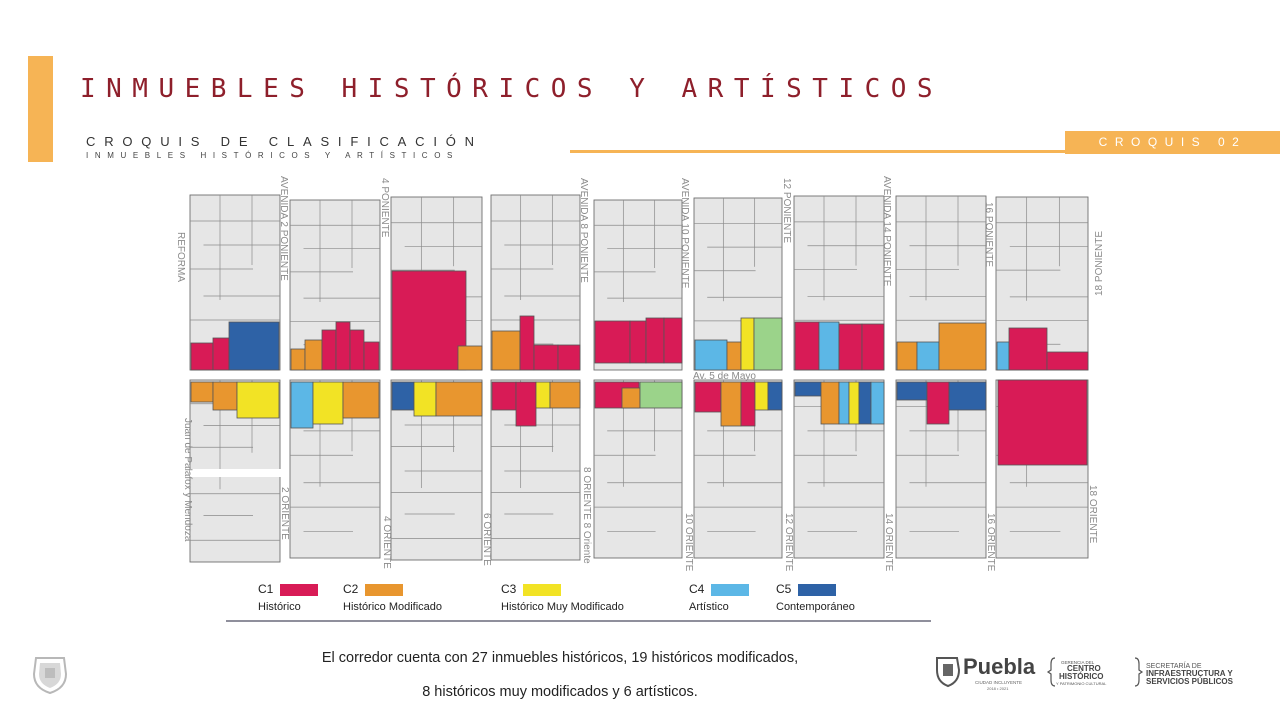 Image resolution: width=1280 pixels, height=720 pixels. What do you see at coordinates (1078, 662) in the screenshot?
I see `centro-top-text: GERENCIA DEL` at bounding box center [1078, 662].